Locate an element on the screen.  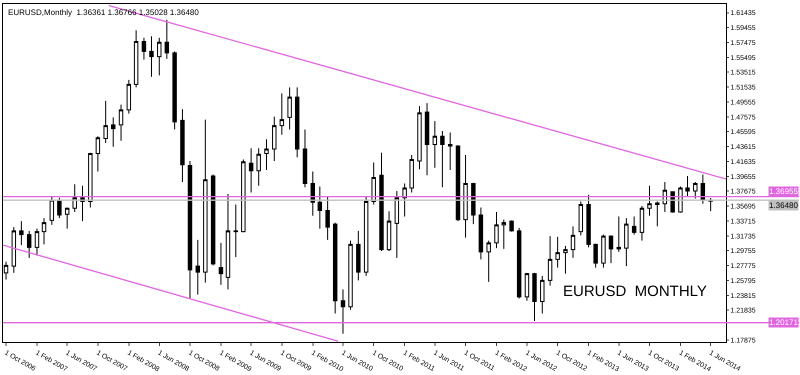
ref-line-label: 1.36480 is located at coordinates (783, 205).